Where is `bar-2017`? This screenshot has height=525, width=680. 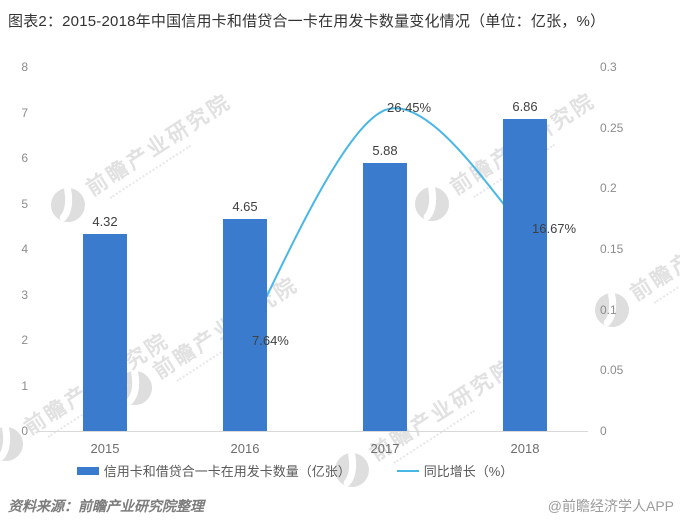
bar-2017 is located at coordinates (385, 297).